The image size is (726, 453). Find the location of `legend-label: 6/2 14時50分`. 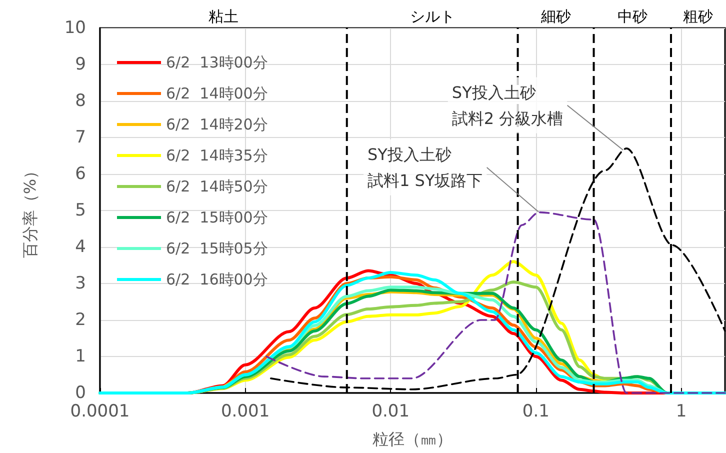

legend-label: 6/2 14時50分 is located at coordinates (217, 187).